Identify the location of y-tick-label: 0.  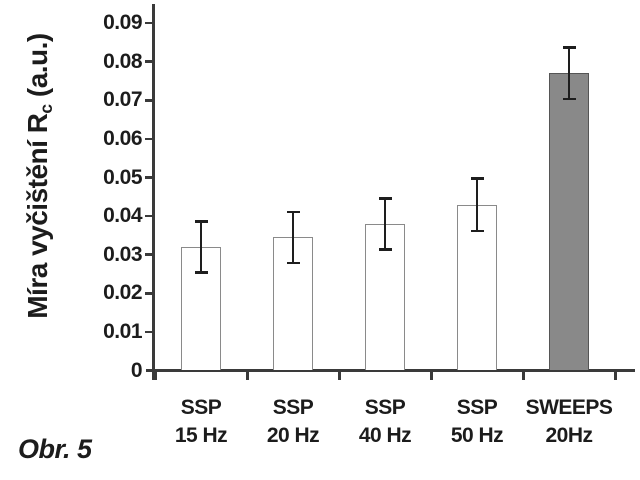
(136, 370).